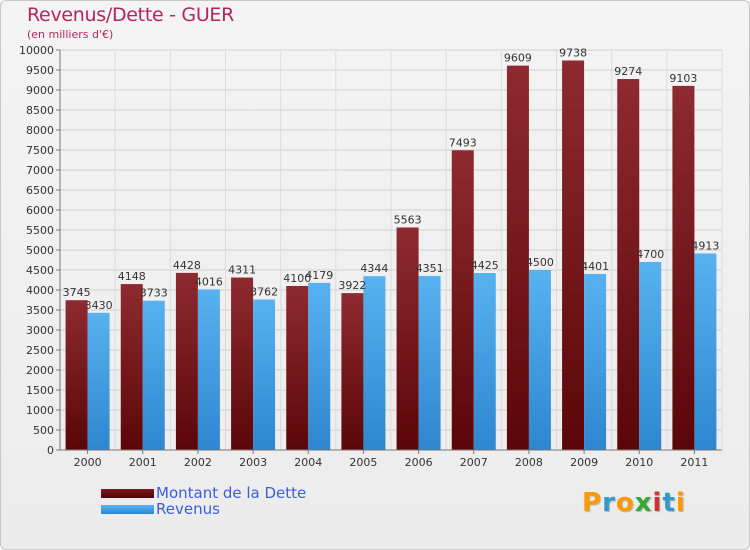 The width and height of the screenshot is (750, 550). I want to click on value-label-debt-2011: 9103, so click(683, 78).